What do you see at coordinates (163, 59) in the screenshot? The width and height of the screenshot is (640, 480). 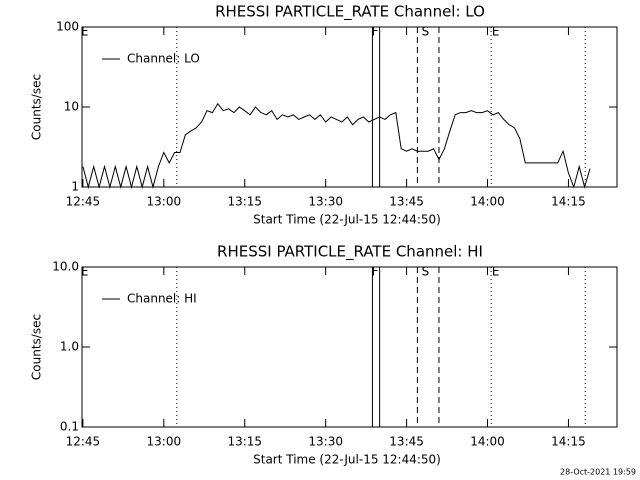 I see `legend-label: Channel: LO` at bounding box center [163, 59].